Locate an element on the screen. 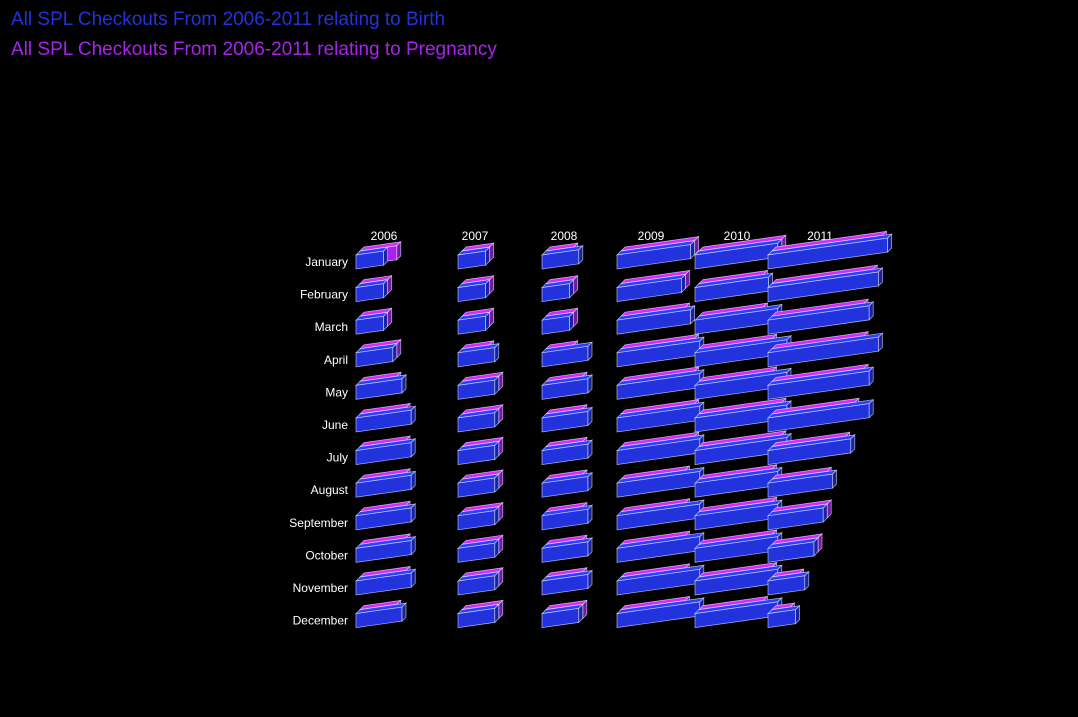  month-tick-label: November is located at coordinates (320, 588).